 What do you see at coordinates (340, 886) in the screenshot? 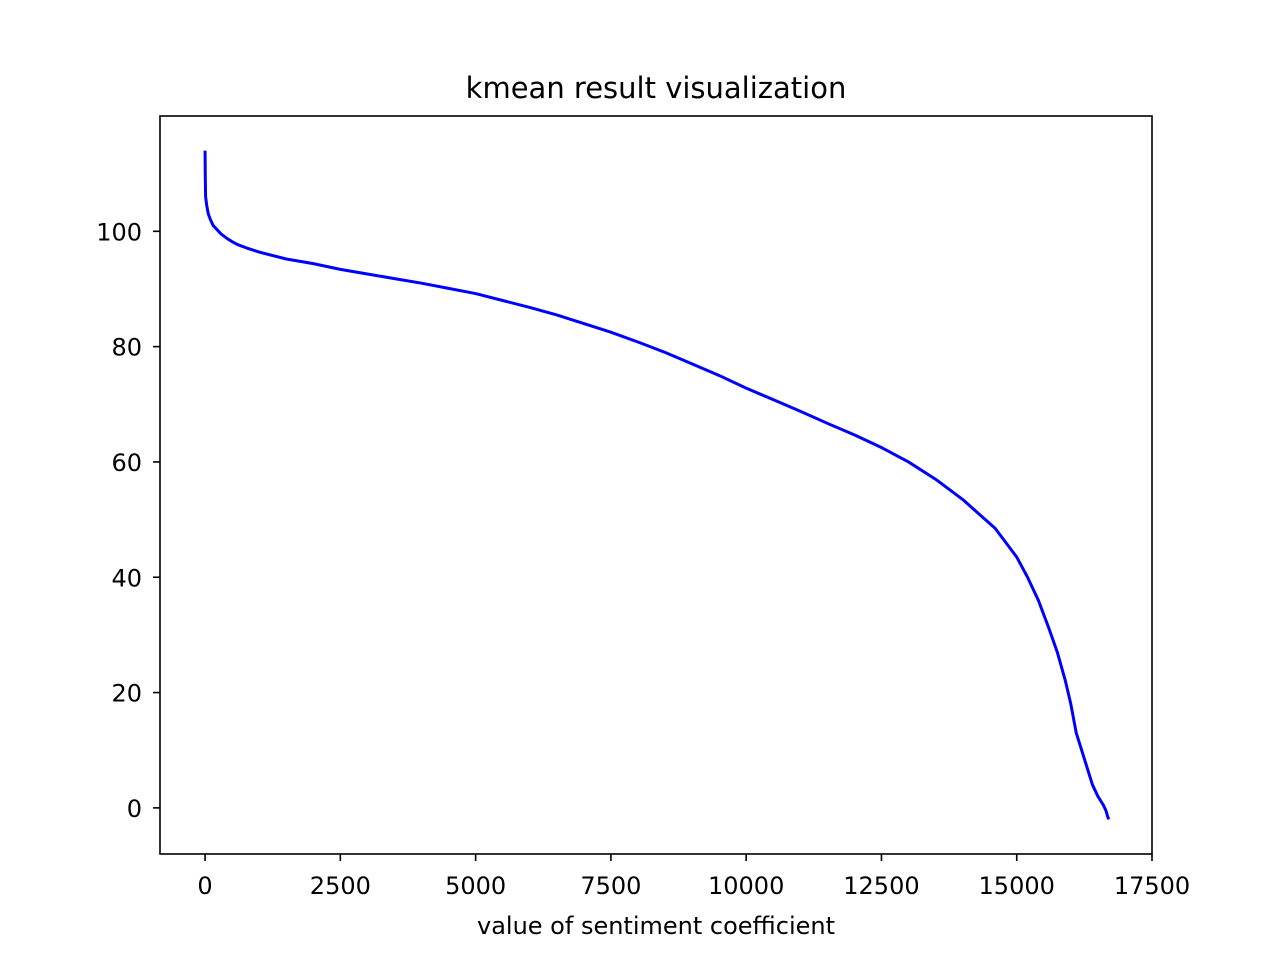
I see `x-tick-label: 2500` at bounding box center [340, 886].